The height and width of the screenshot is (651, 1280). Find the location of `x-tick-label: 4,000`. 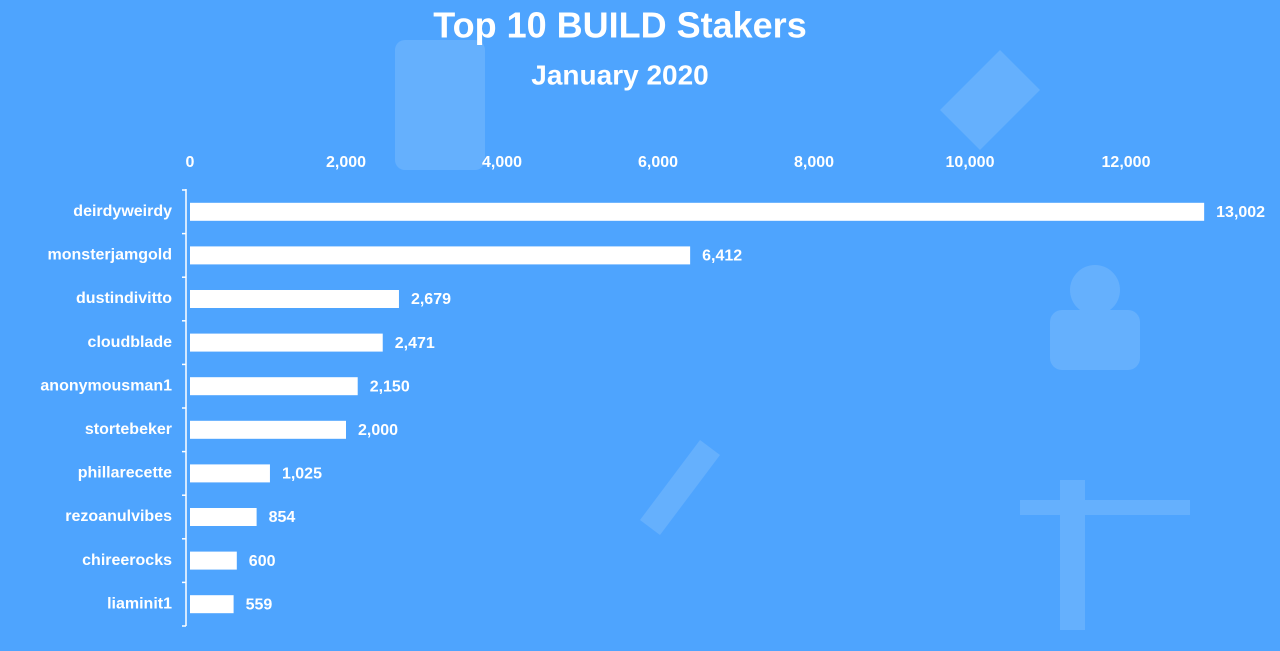

x-tick-label: 4,000 is located at coordinates (502, 162).